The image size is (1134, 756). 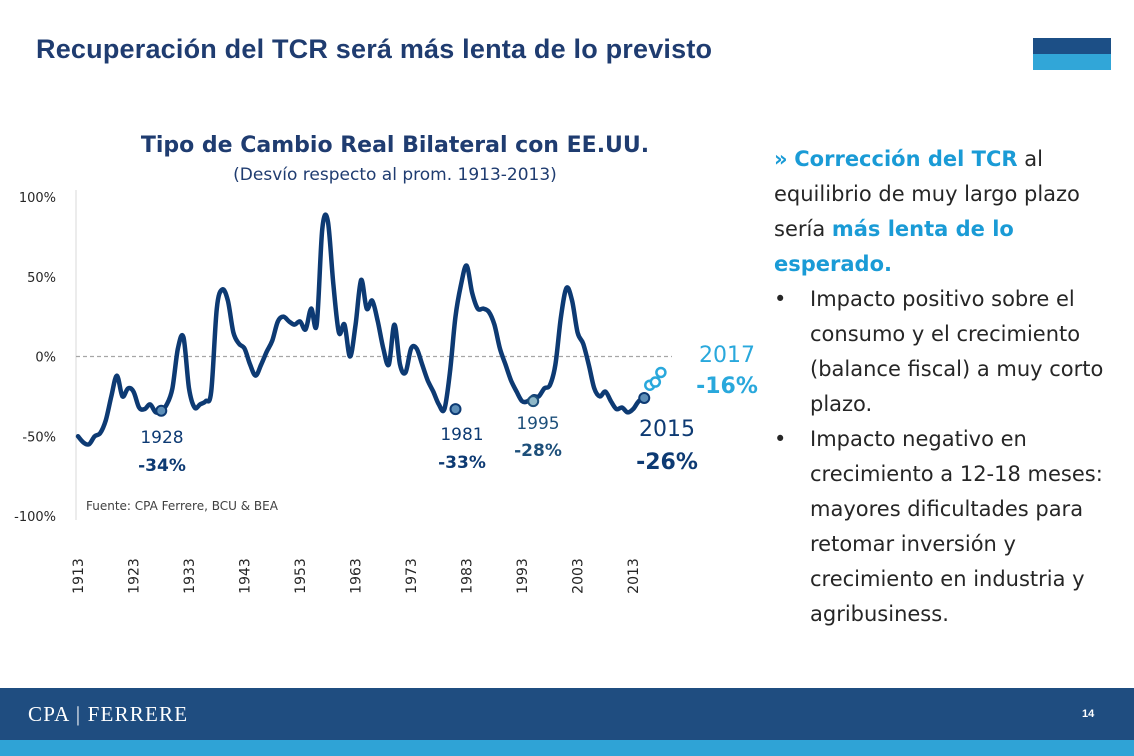 What do you see at coordinates (468, 576) in the screenshot?
I see `x-tick-label: 1983` at bounding box center [468, 576].